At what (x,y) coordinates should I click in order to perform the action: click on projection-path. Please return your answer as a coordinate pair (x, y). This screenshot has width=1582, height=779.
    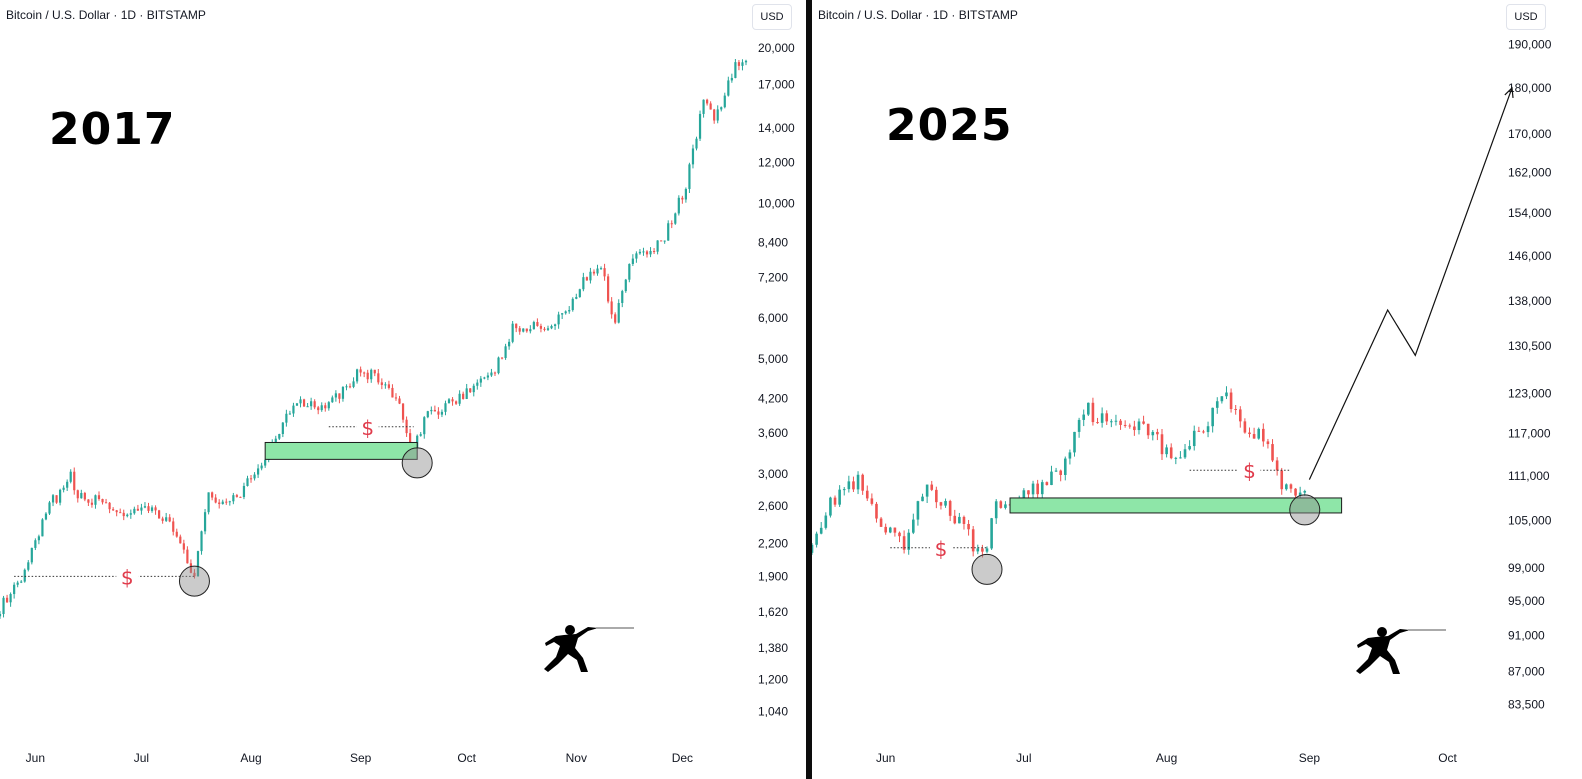
    Looking at the image, I should click on (1410, 283).